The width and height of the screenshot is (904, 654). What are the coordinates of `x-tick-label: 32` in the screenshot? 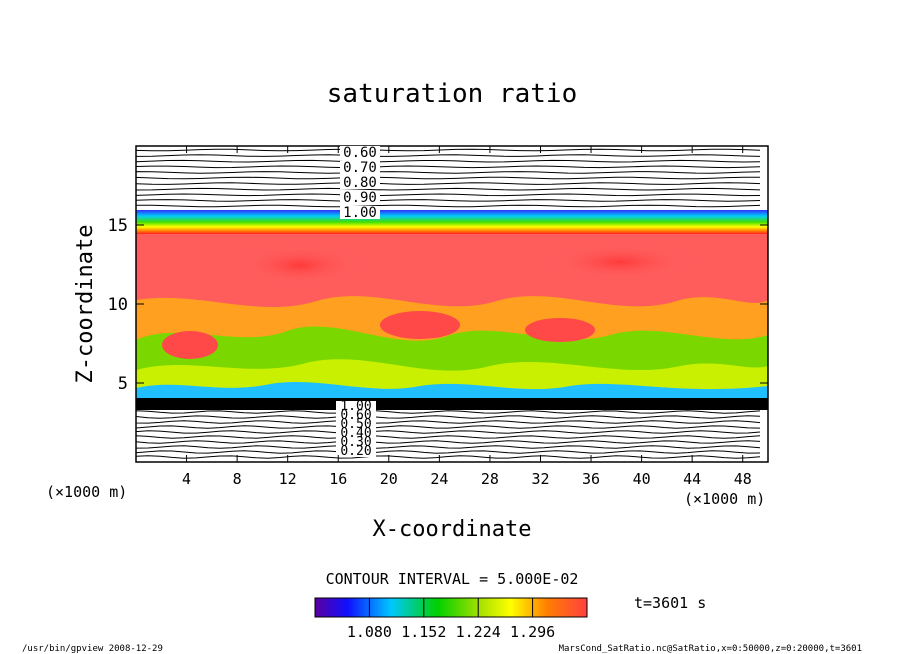 It's located at (540, 479).